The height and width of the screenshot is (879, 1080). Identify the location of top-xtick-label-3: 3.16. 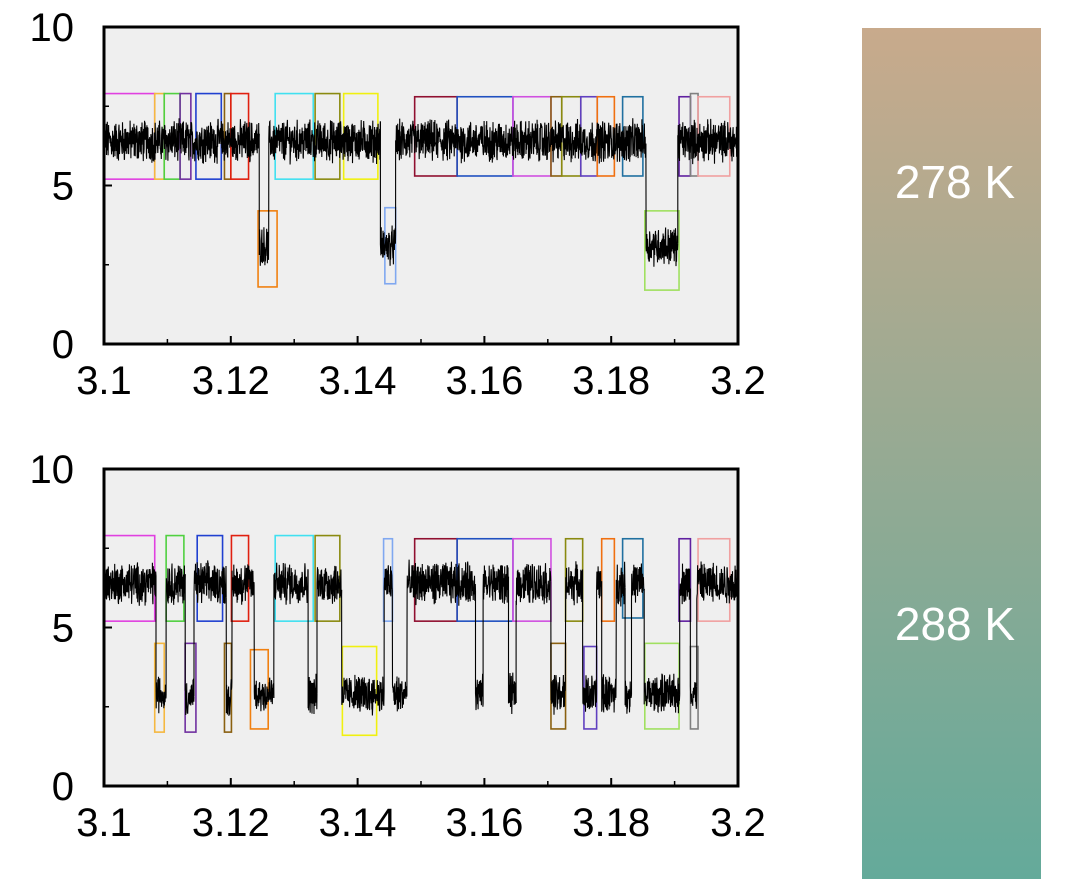
(484, 381).